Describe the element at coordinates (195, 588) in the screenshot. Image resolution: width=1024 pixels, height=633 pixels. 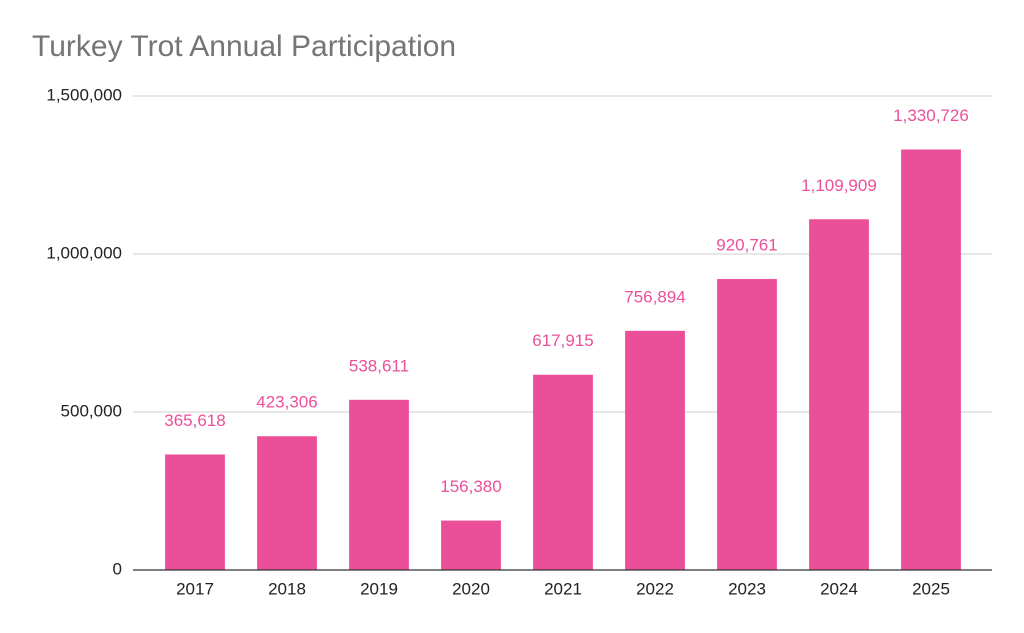
I see `x-tick-label: 2017` at that location.